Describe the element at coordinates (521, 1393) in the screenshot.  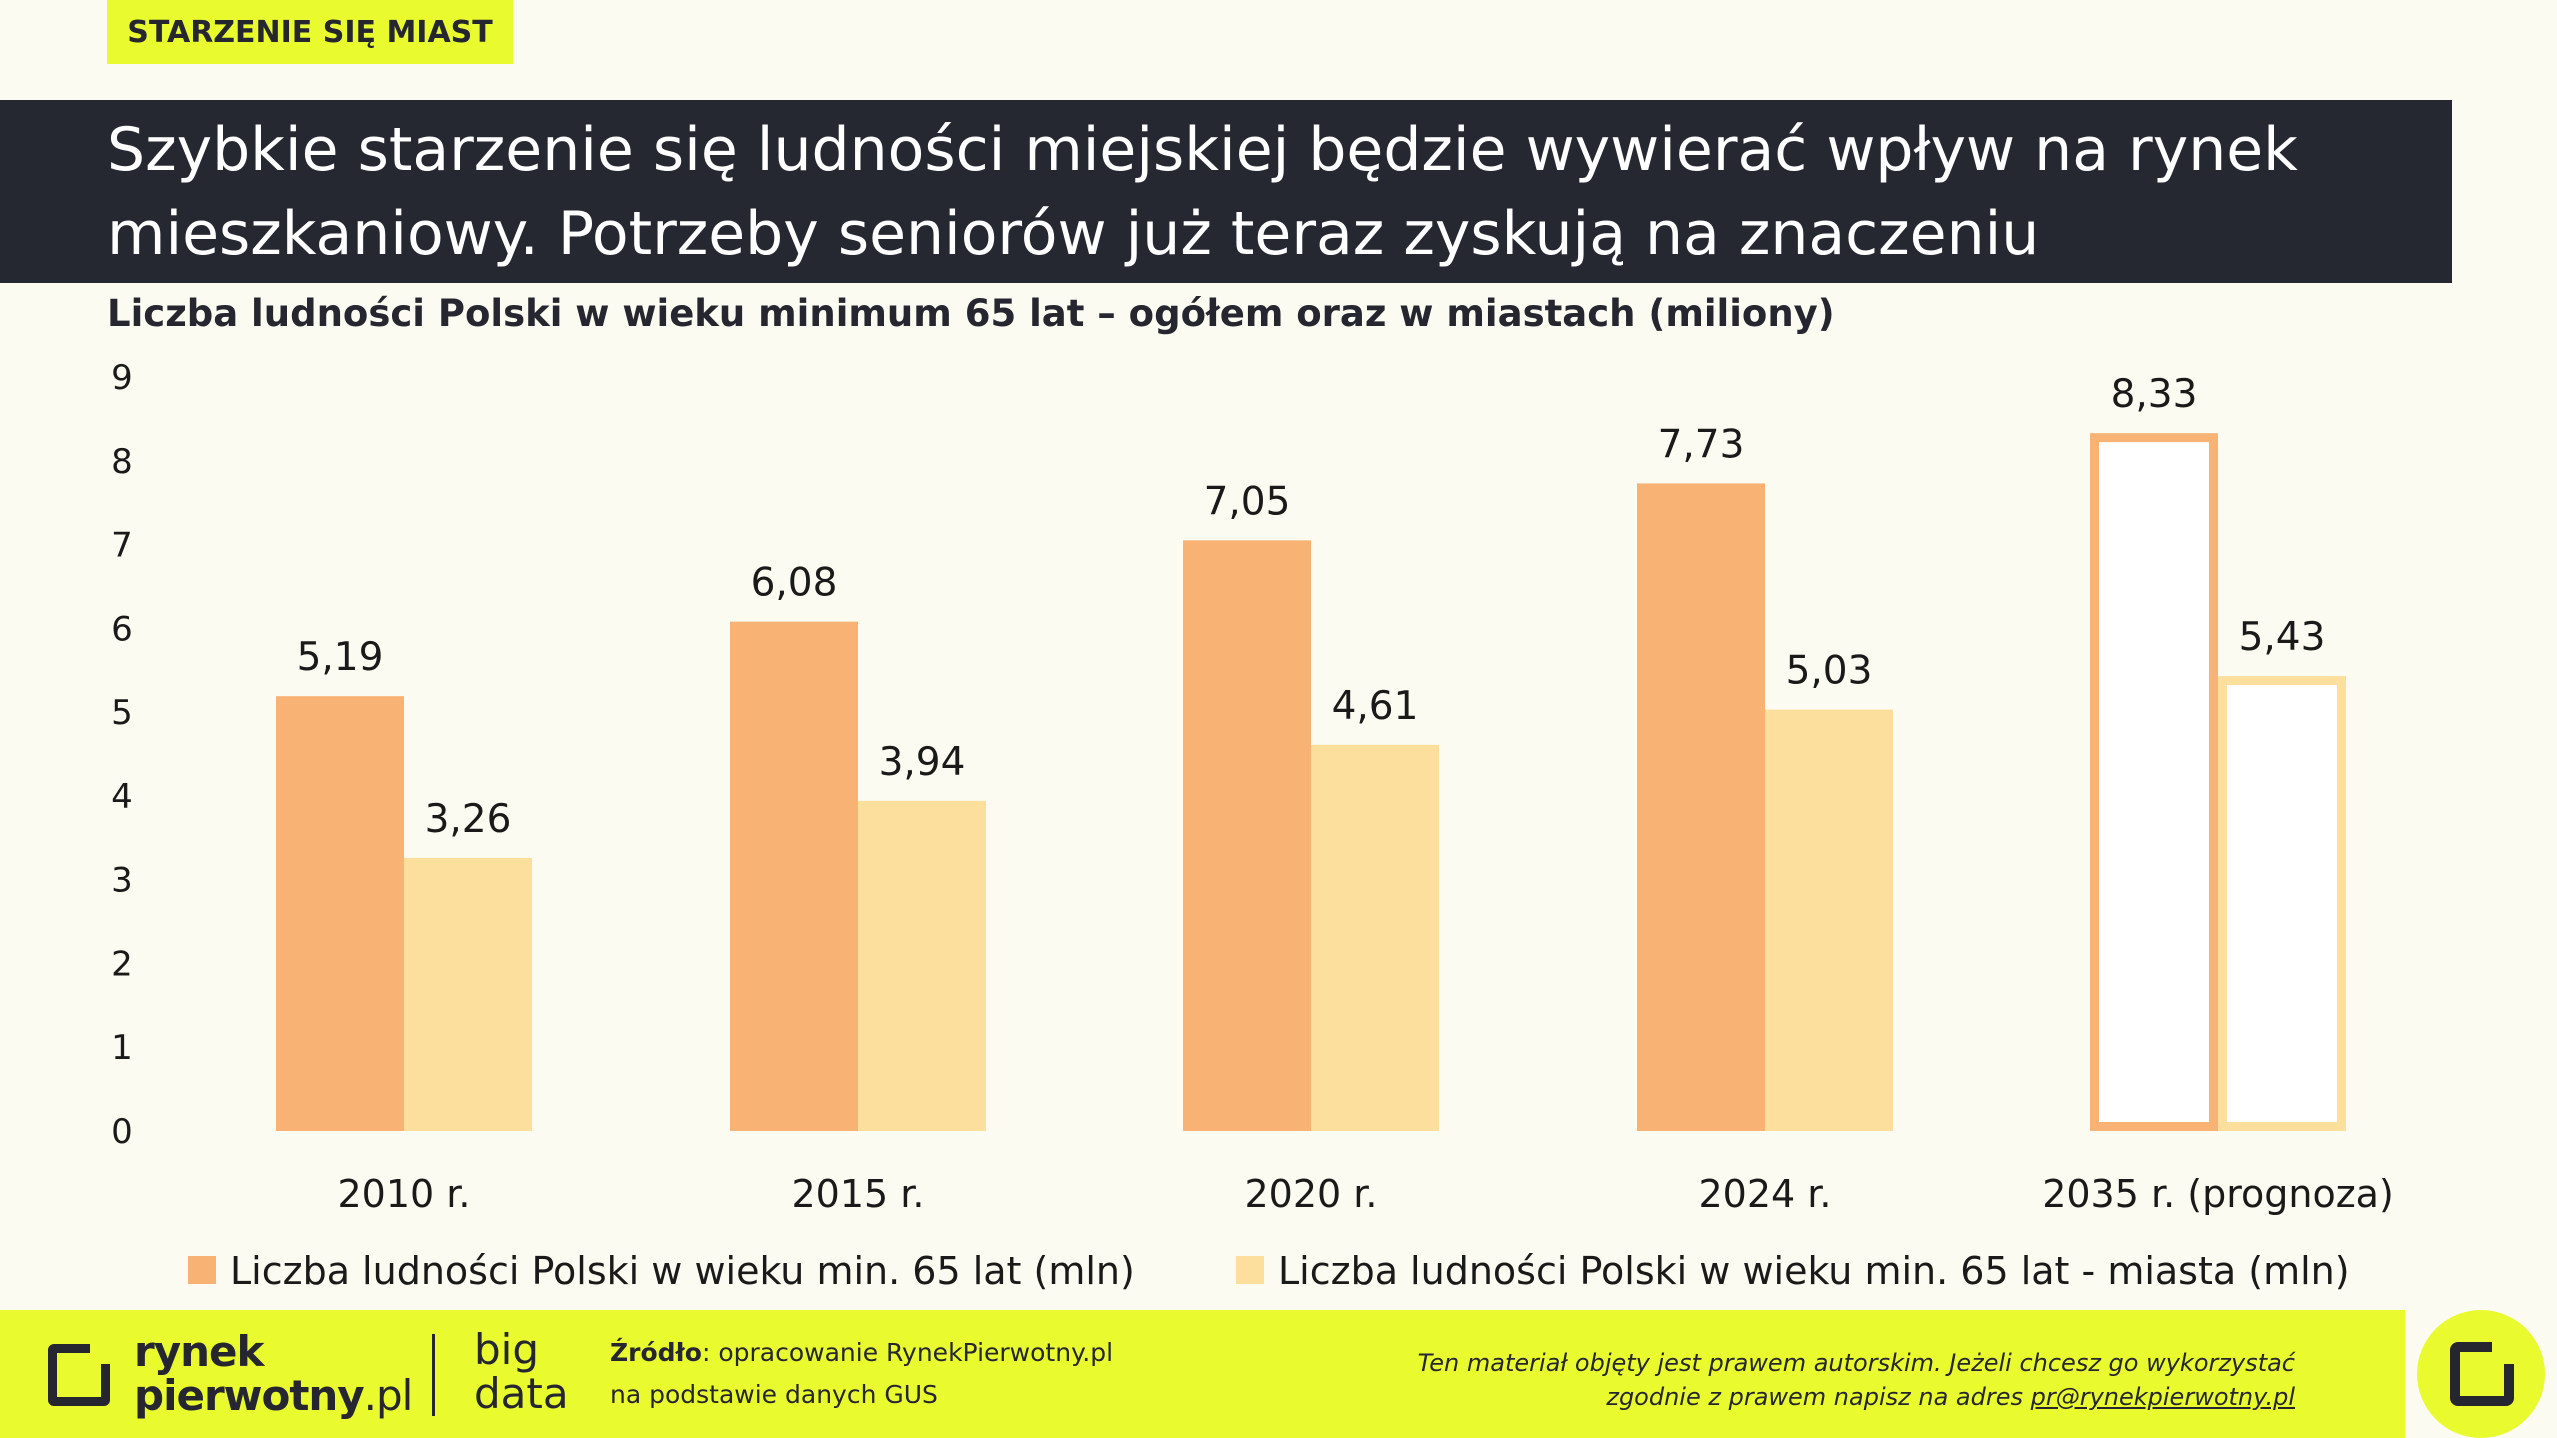
I see `bigdata-line-2: data` at that location.